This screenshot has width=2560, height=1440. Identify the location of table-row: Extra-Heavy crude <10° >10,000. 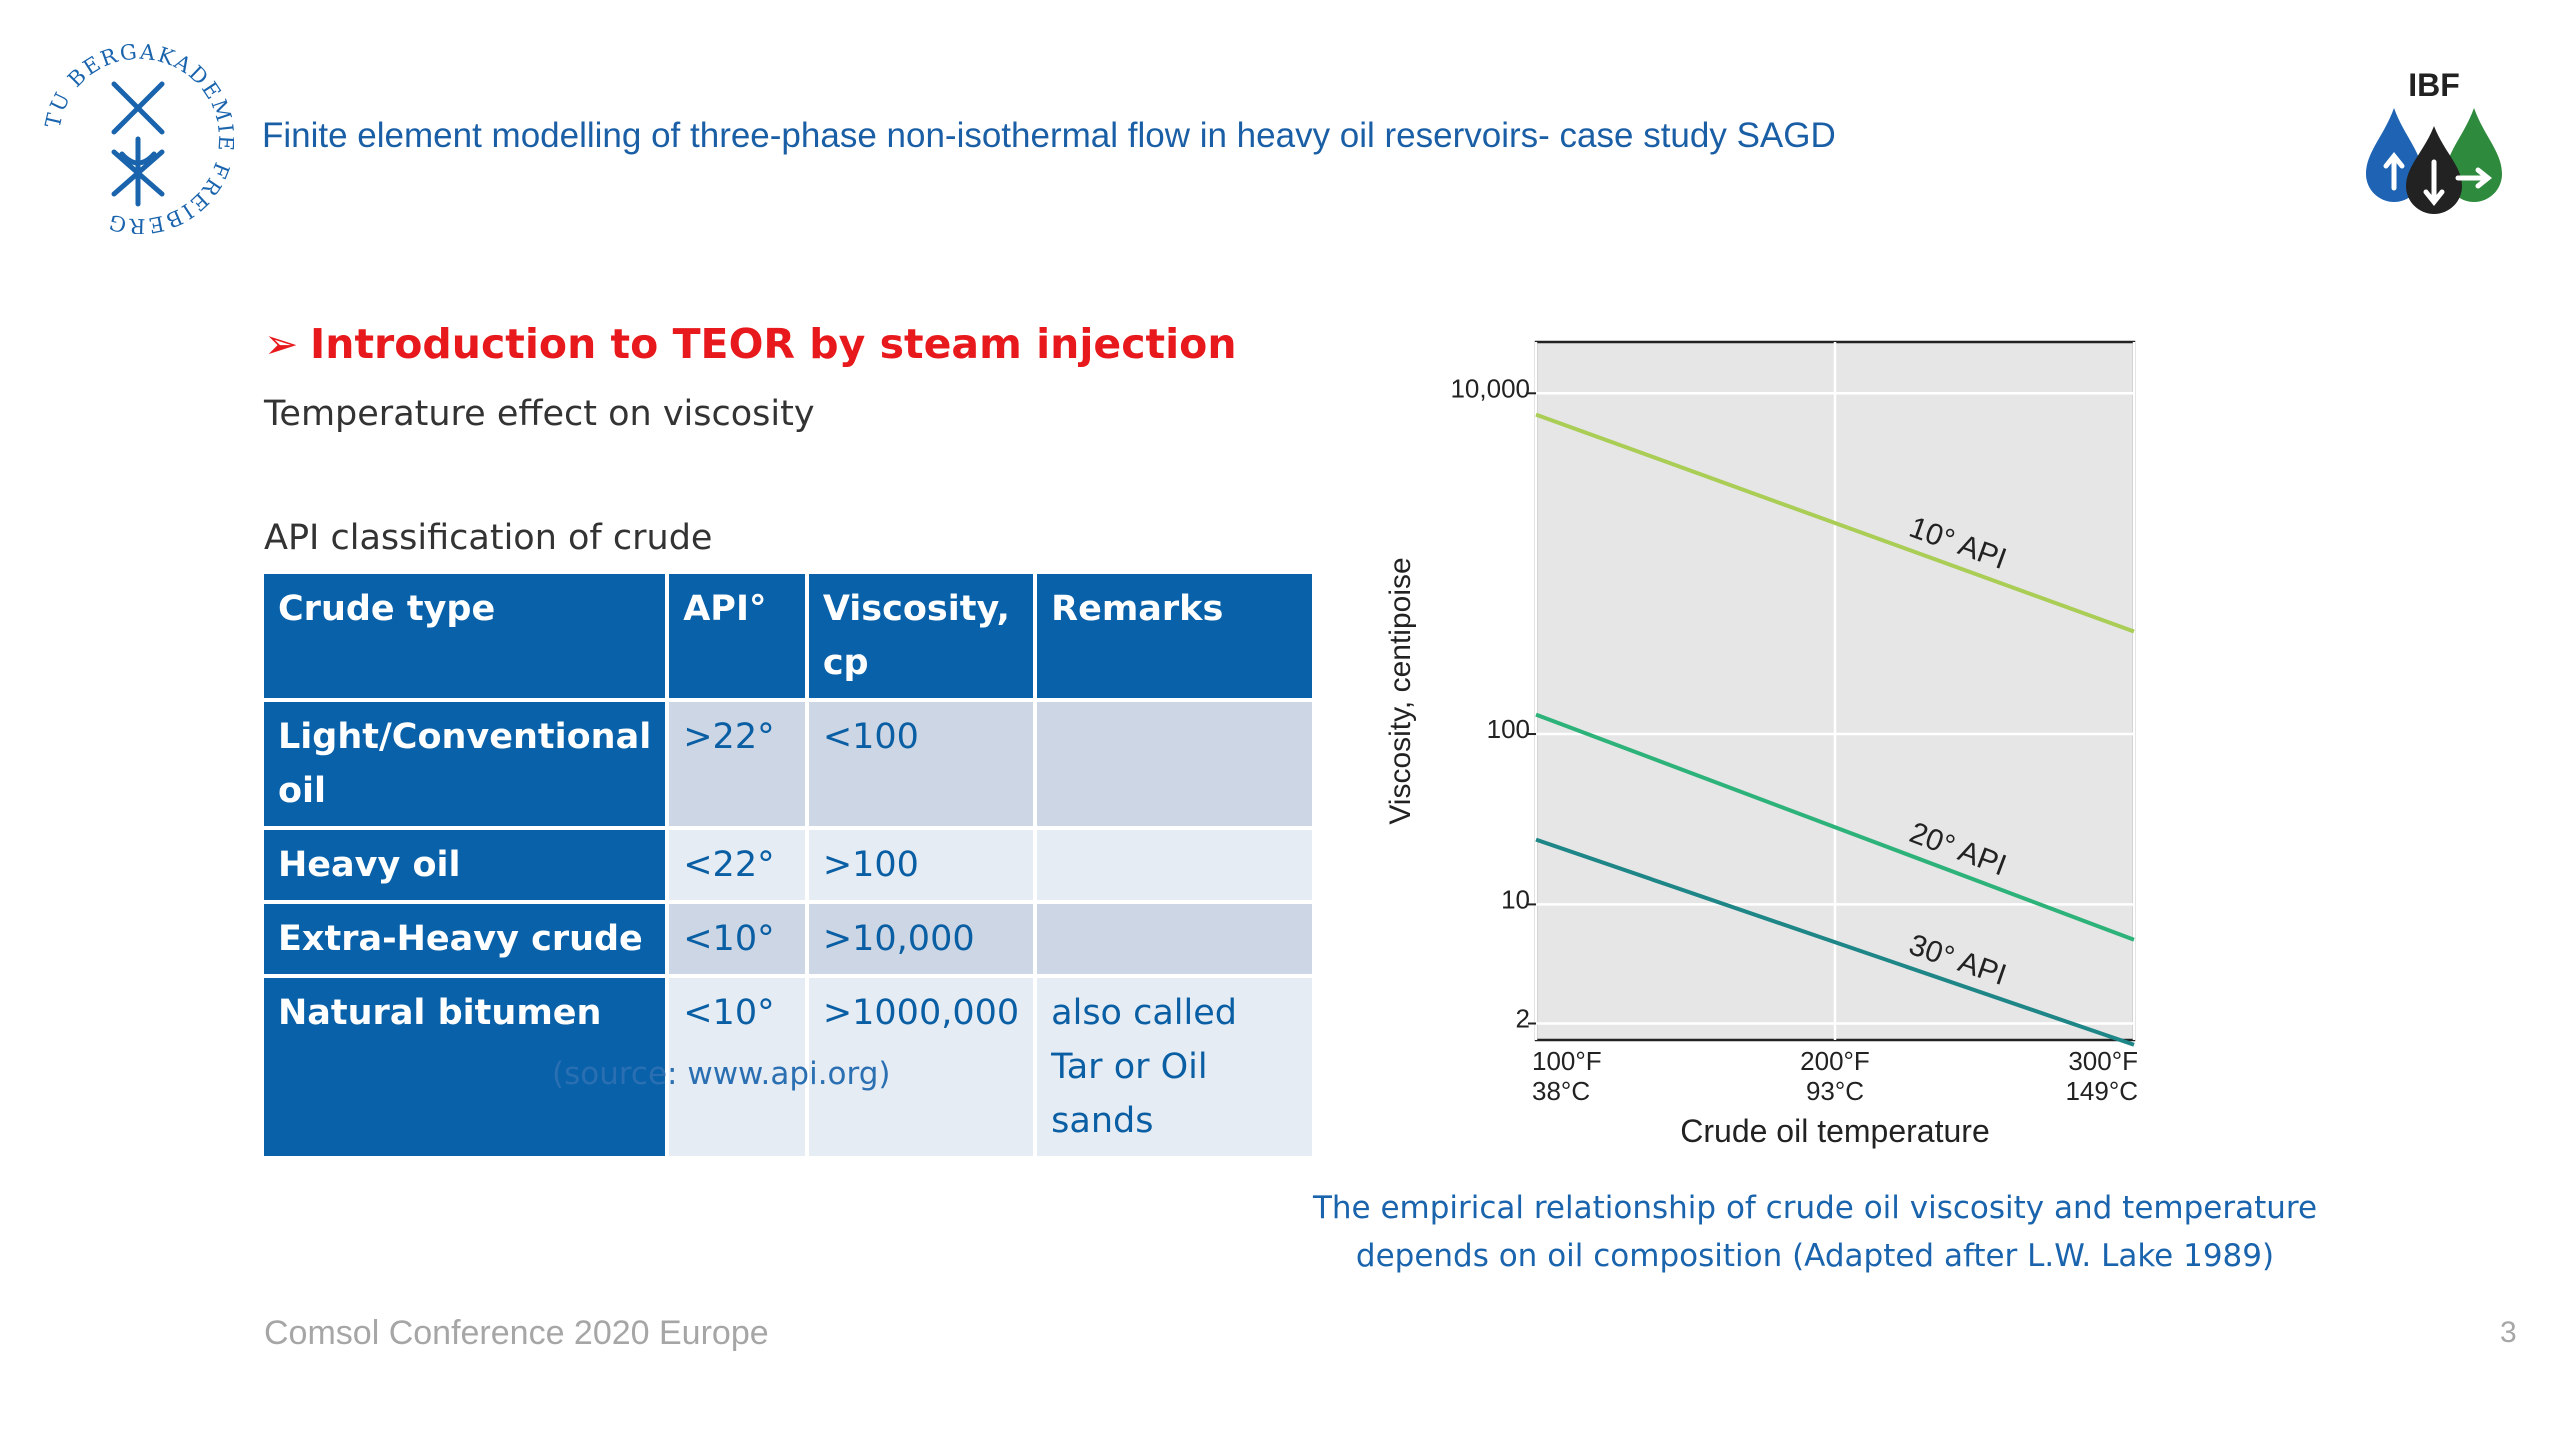
(788, 939).